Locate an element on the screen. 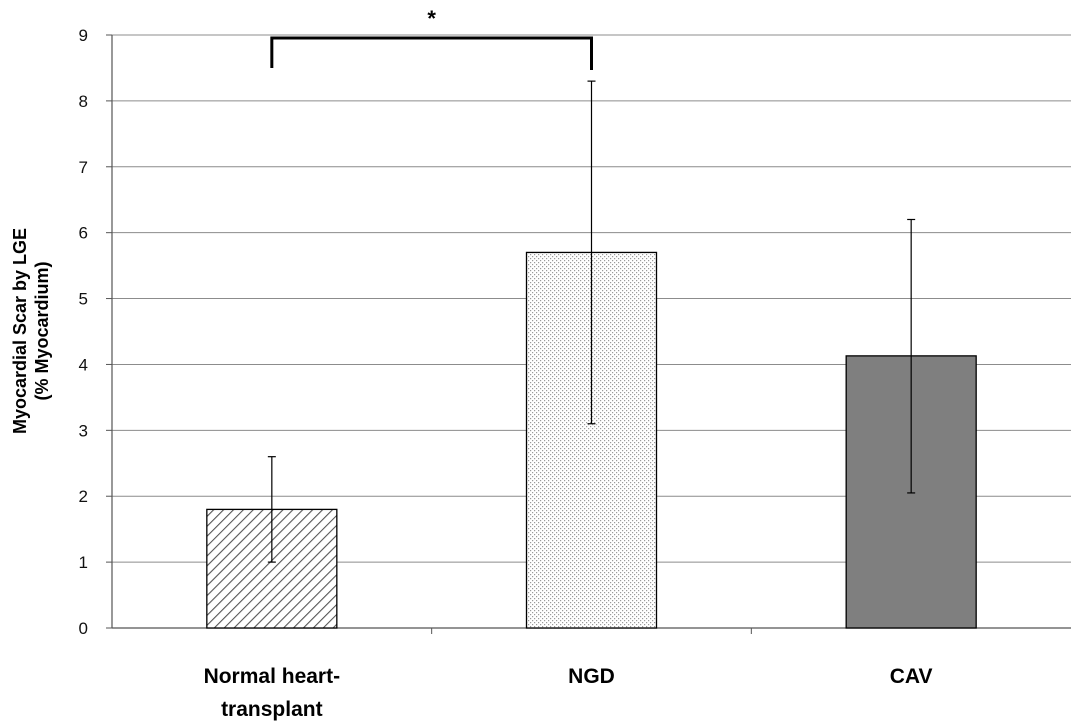  y-axis-title: Myocardial Scar by LGE (% Myocardium) is located at coordinates (31, 331).